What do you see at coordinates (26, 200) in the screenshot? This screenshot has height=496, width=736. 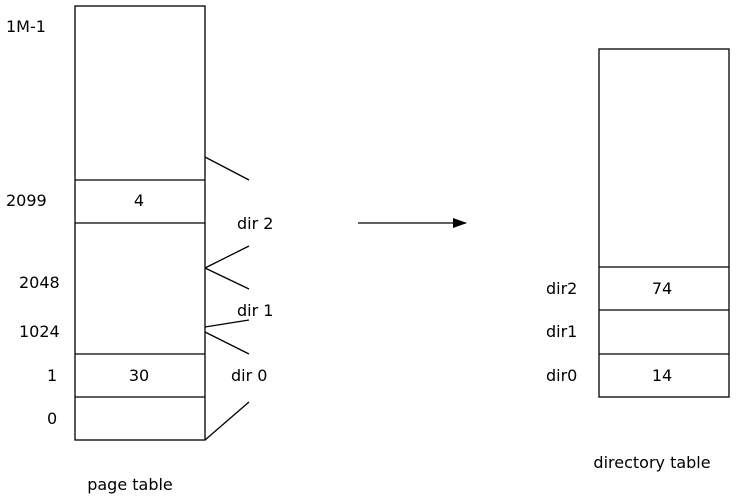 I see `page-table-index-2099: 2099` at bounding box center [26, 200].